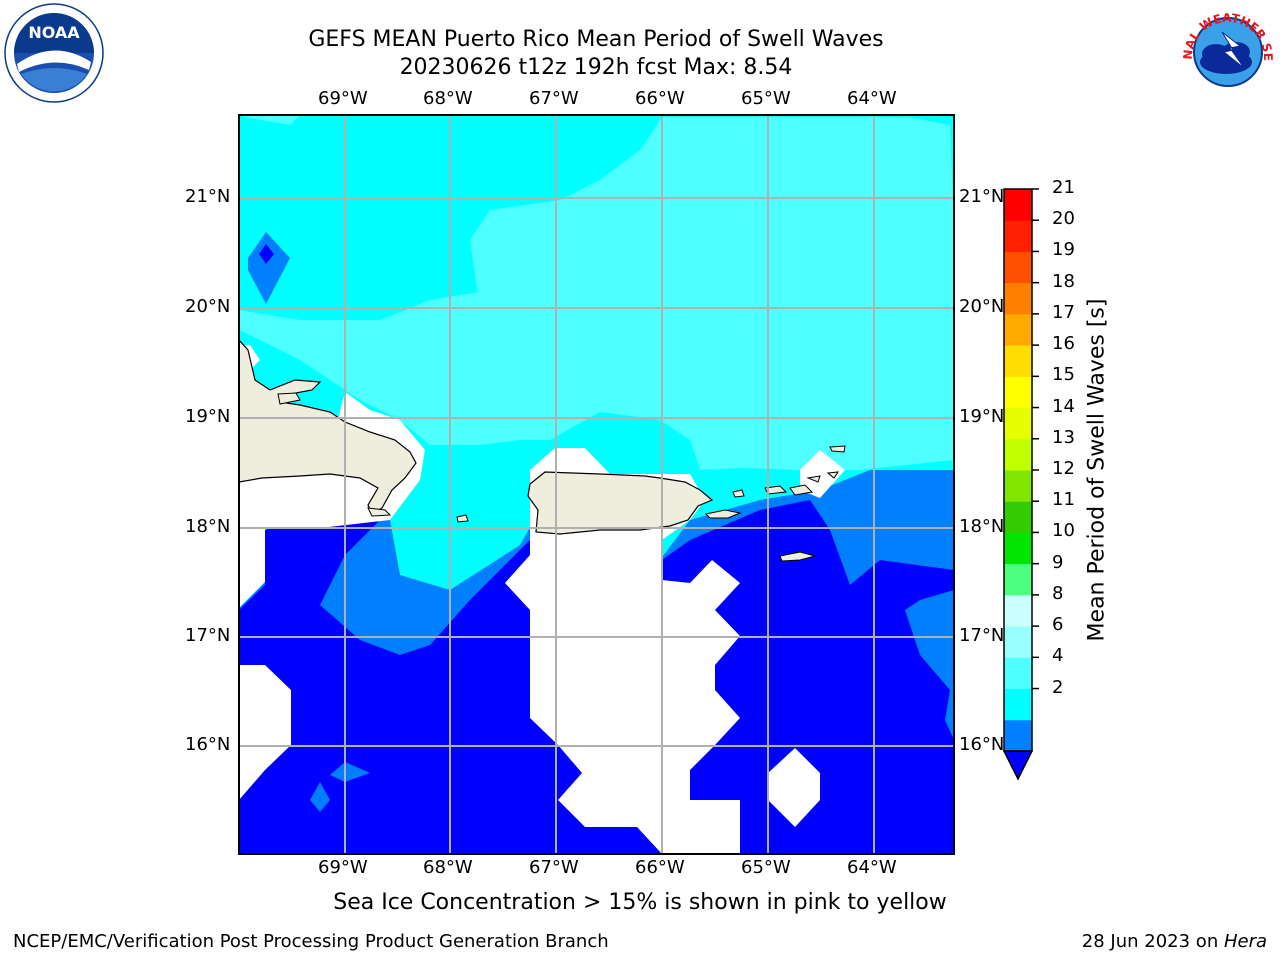  I want to click on colorbar-tick-label: 21, so click(1063, 187).